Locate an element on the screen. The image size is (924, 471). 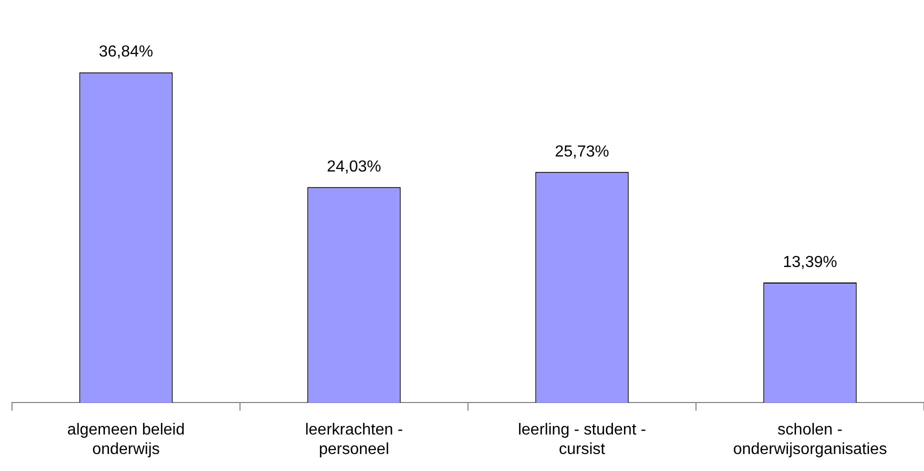
x-tick-label: scholen - onderwijsorganisaties is located at coordinates (810, 440).